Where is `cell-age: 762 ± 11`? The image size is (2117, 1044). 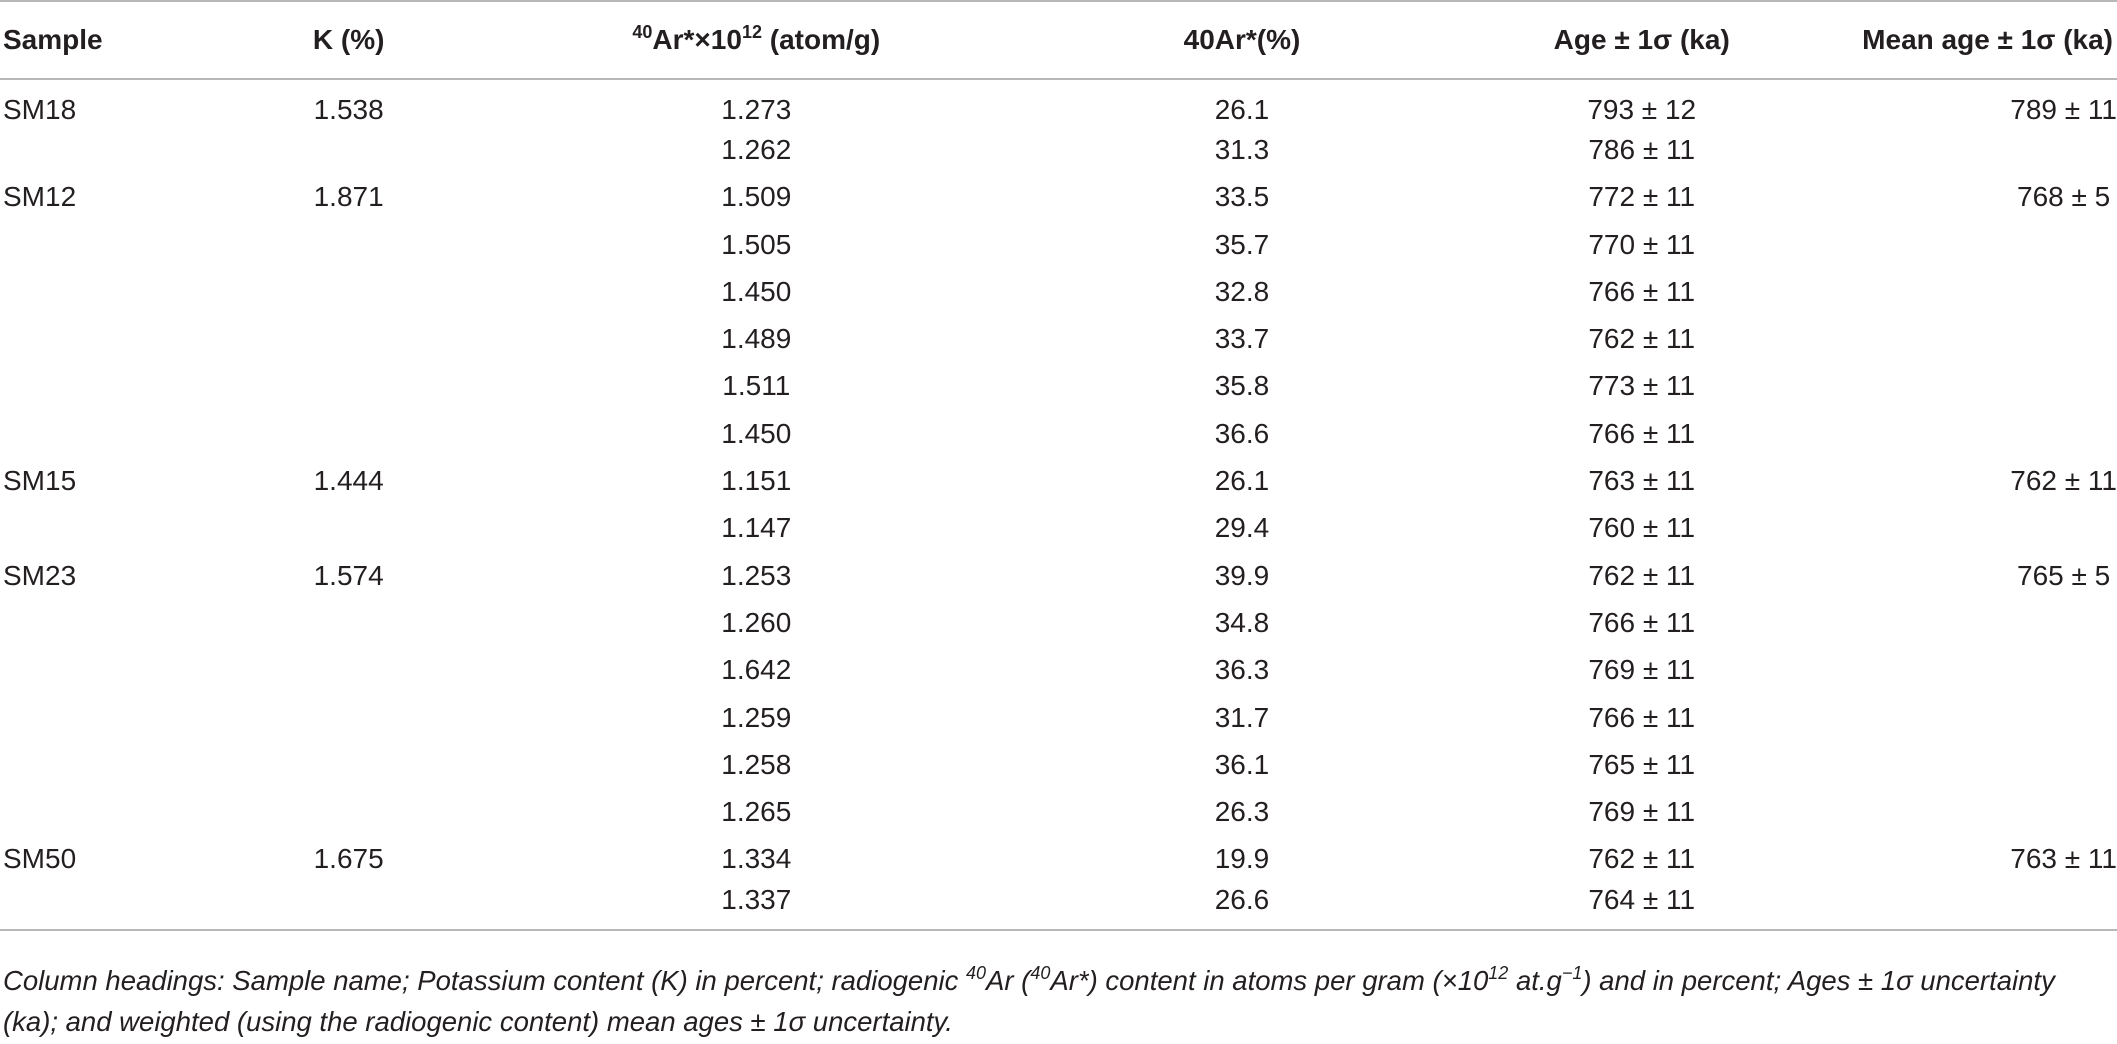
cell-age: 762 ± 11 is located at coordinates (1642, 575).